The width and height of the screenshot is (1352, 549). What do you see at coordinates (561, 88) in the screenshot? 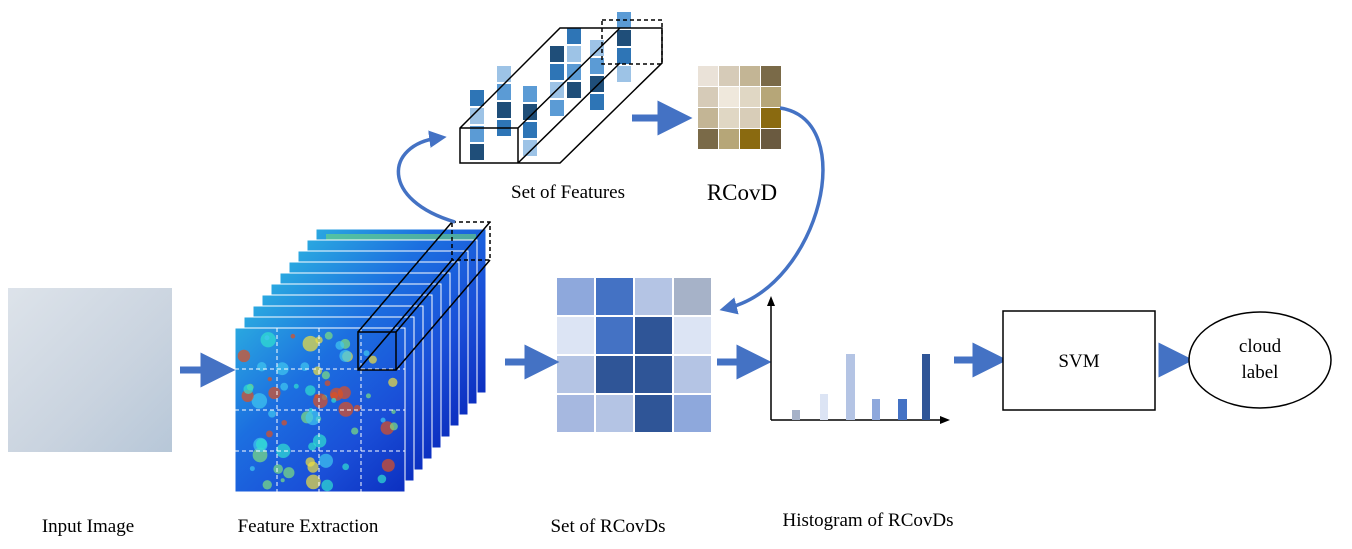
I see `feature-columns` at bounding box center [561, 88].